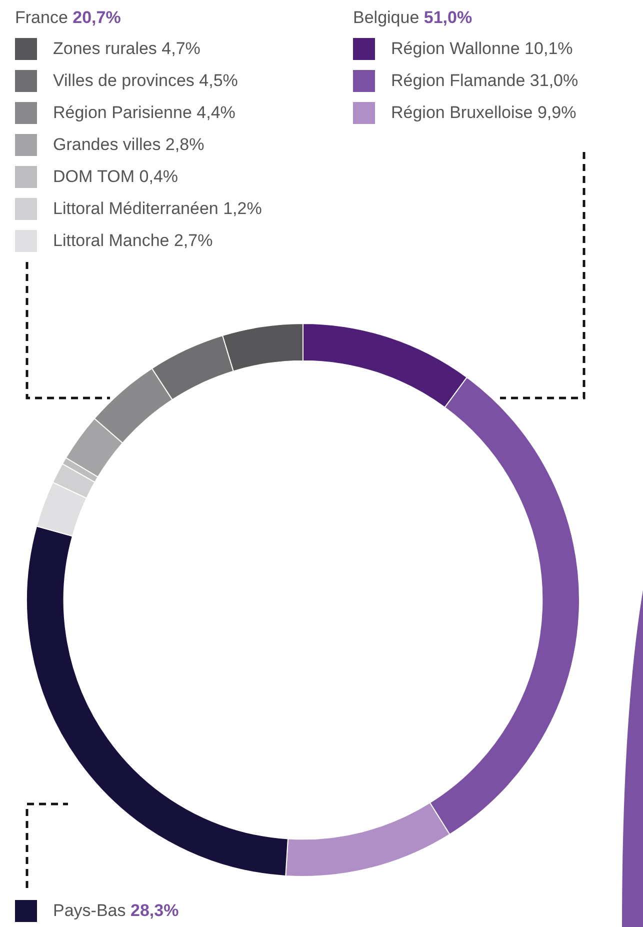 This screenshot has height=927, width=643. Describe the element at coordinates (133, 241) in the screenshot. I see `legend-label: Littoral Manche 2,7%` at that location.